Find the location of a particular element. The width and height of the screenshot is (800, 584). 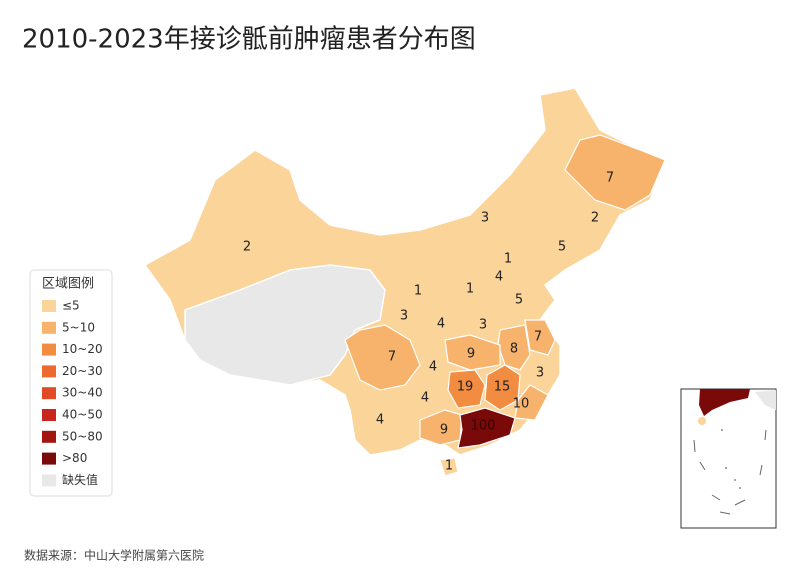

legend-label: 50~80 is located at coordinates (82, 436).